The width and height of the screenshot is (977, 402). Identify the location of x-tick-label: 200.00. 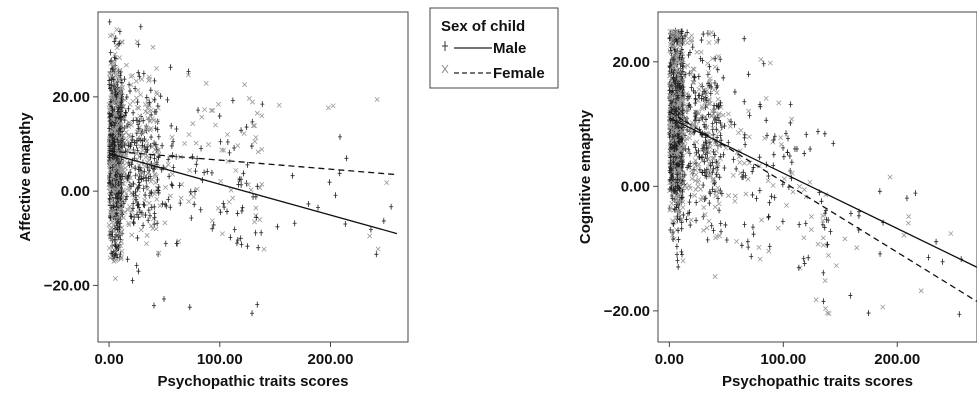
(331, 359).